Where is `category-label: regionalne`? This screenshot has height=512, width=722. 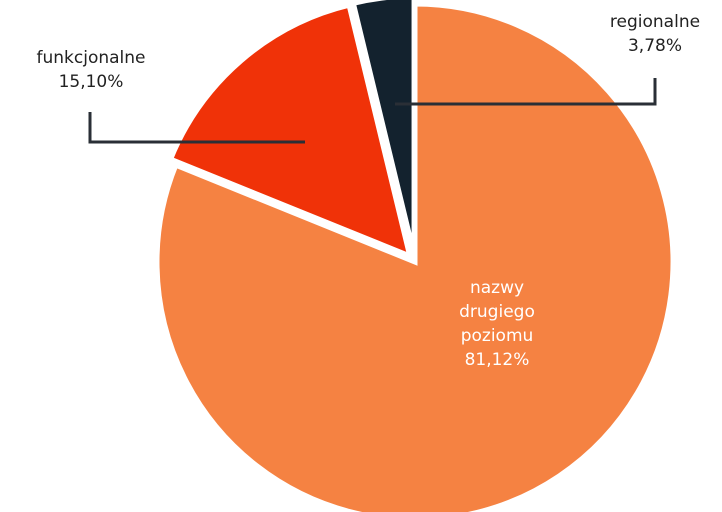
category-label: regionalne is located at coordinates (655, 22).